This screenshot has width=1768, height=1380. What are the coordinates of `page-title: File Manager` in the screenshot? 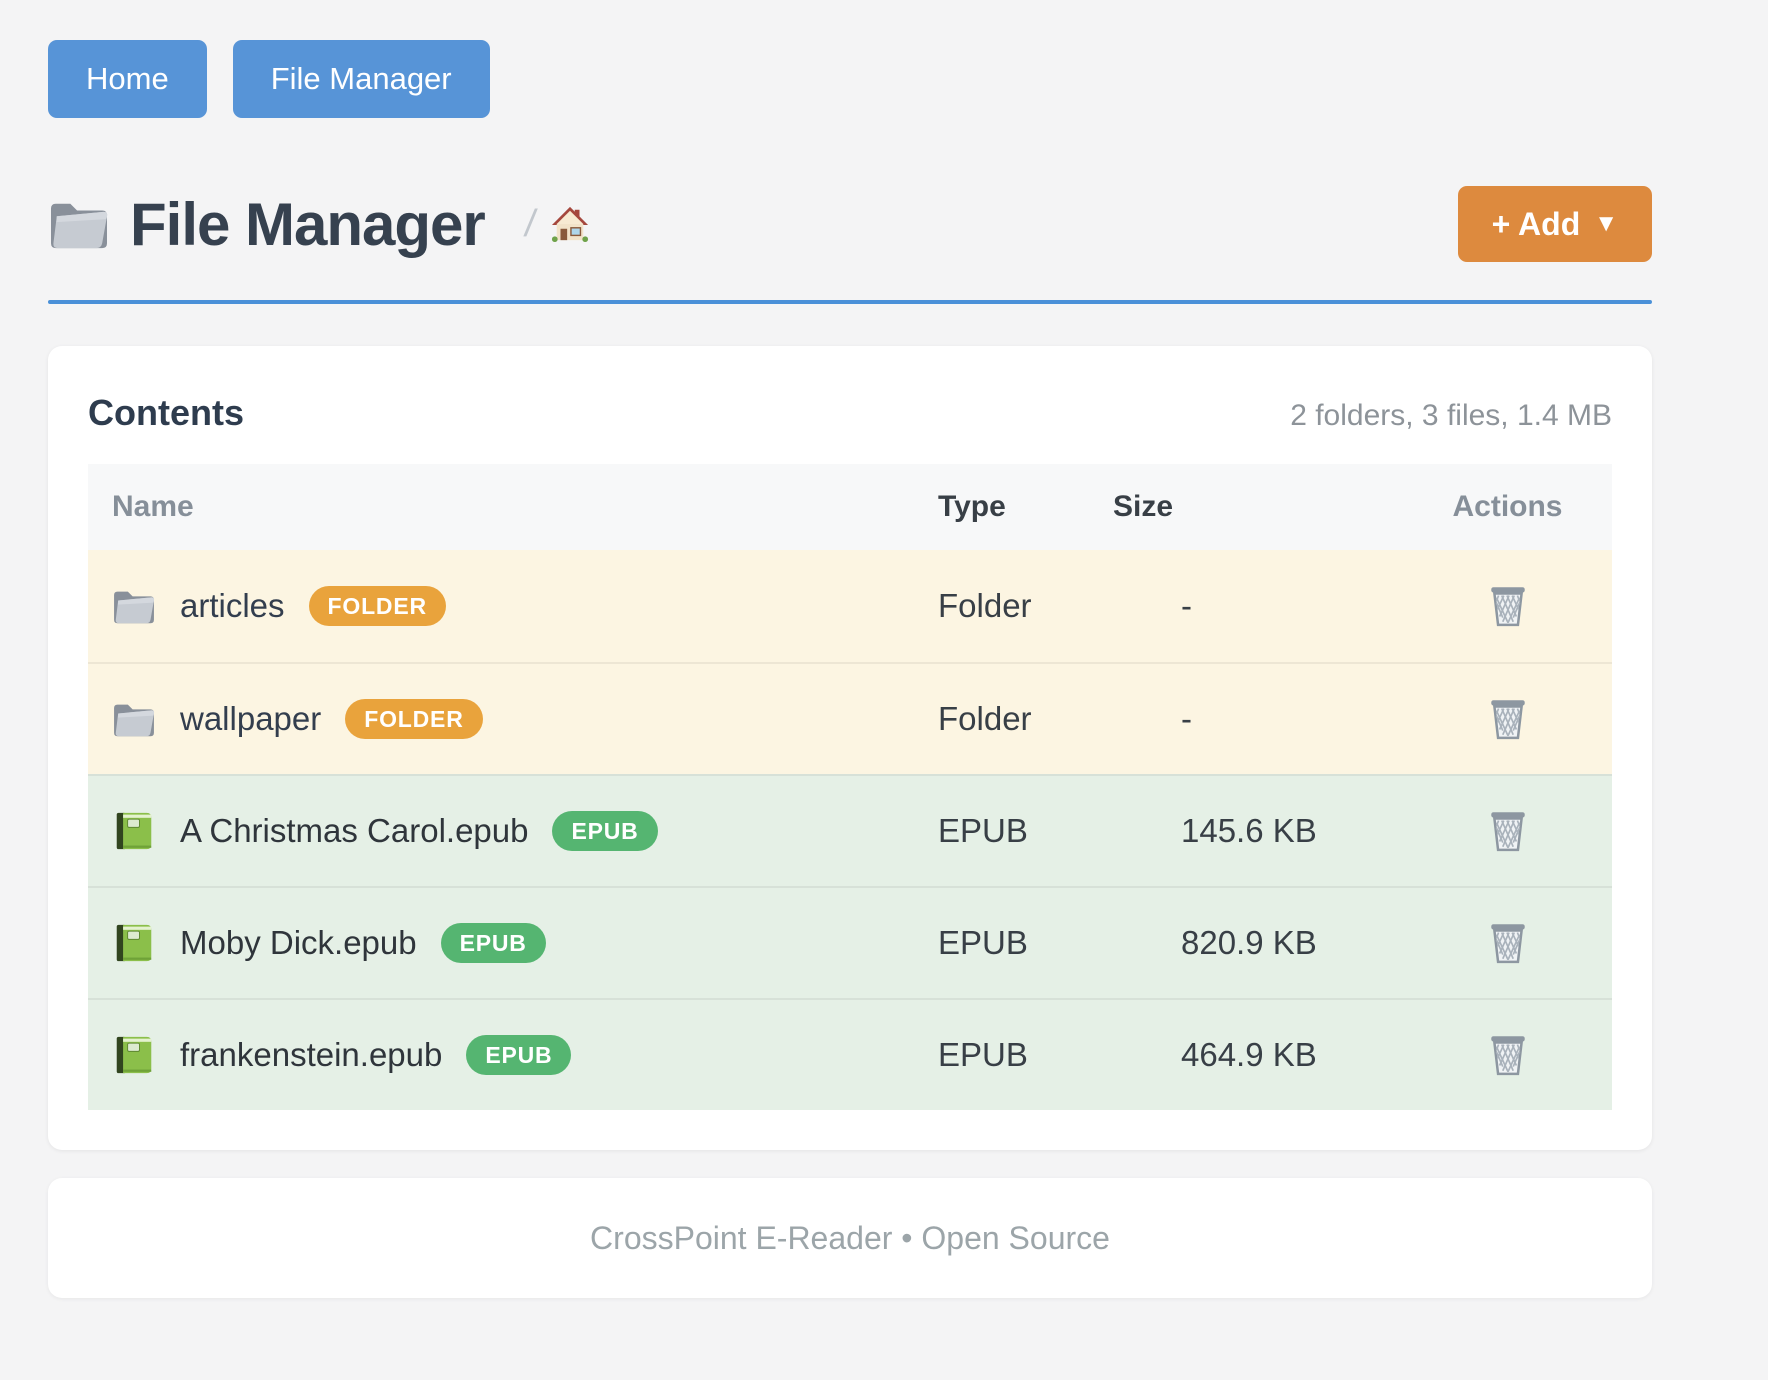 It's located at (308, 224).